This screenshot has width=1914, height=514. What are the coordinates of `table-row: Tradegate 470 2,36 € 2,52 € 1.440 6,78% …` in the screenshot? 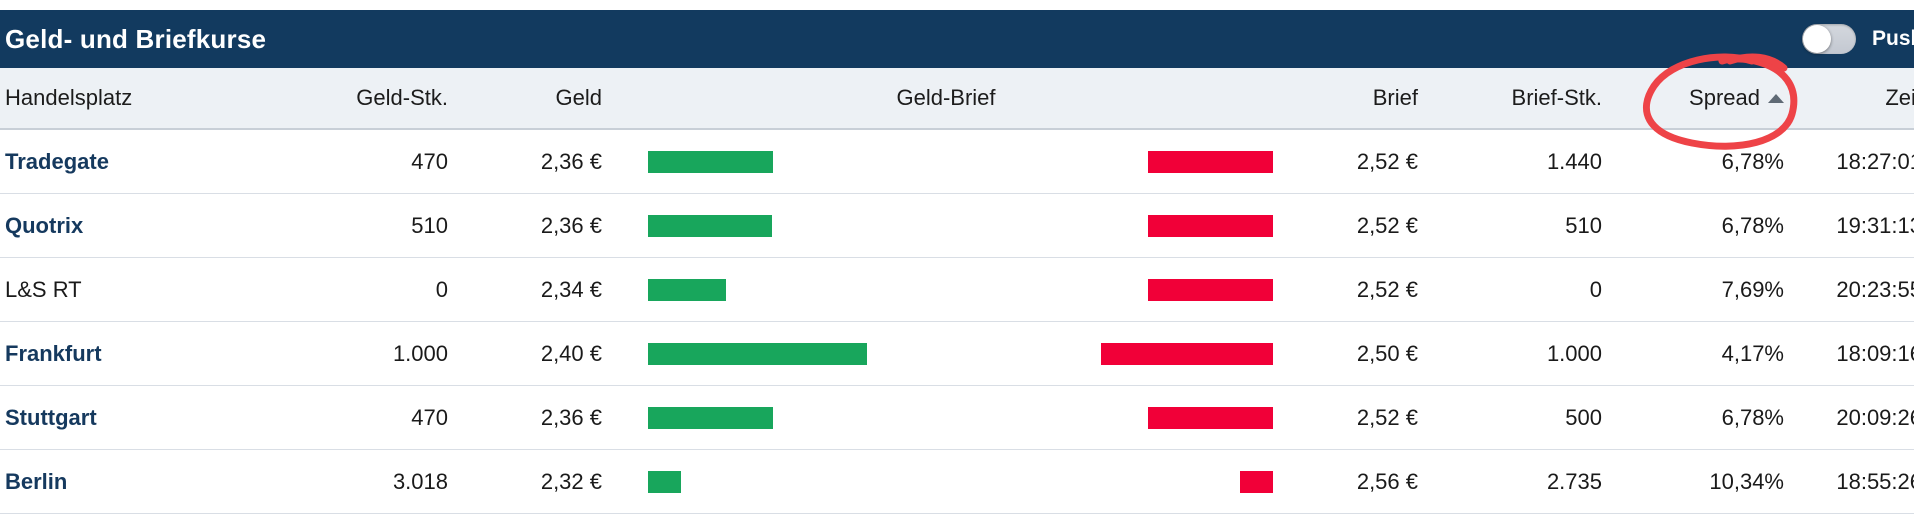 It's located at (957, 162).